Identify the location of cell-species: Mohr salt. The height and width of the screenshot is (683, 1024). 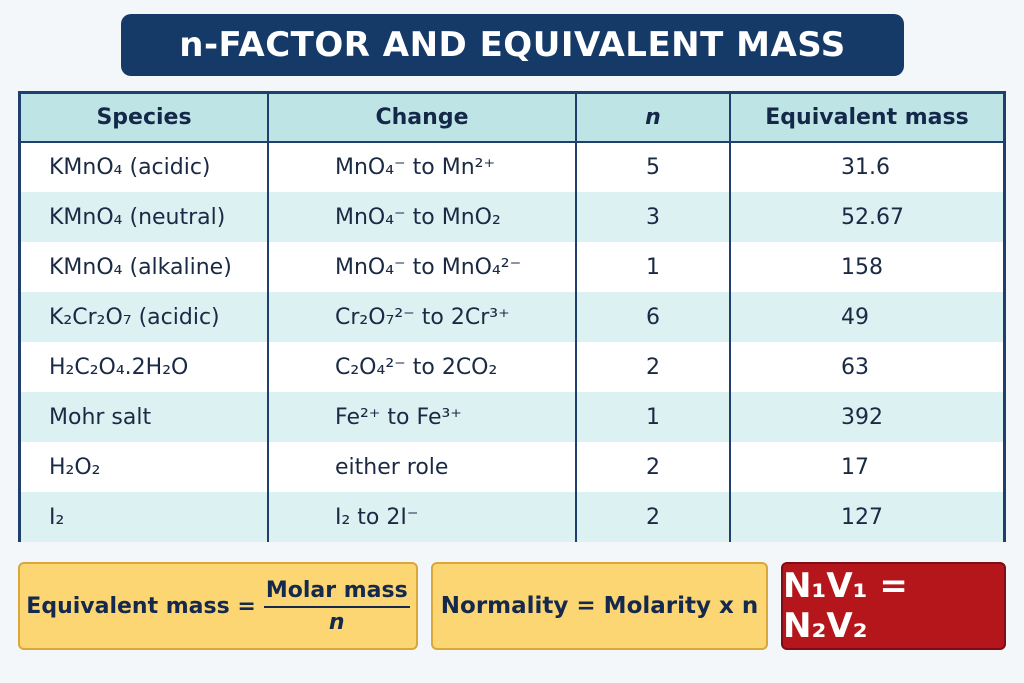
(145, 417).